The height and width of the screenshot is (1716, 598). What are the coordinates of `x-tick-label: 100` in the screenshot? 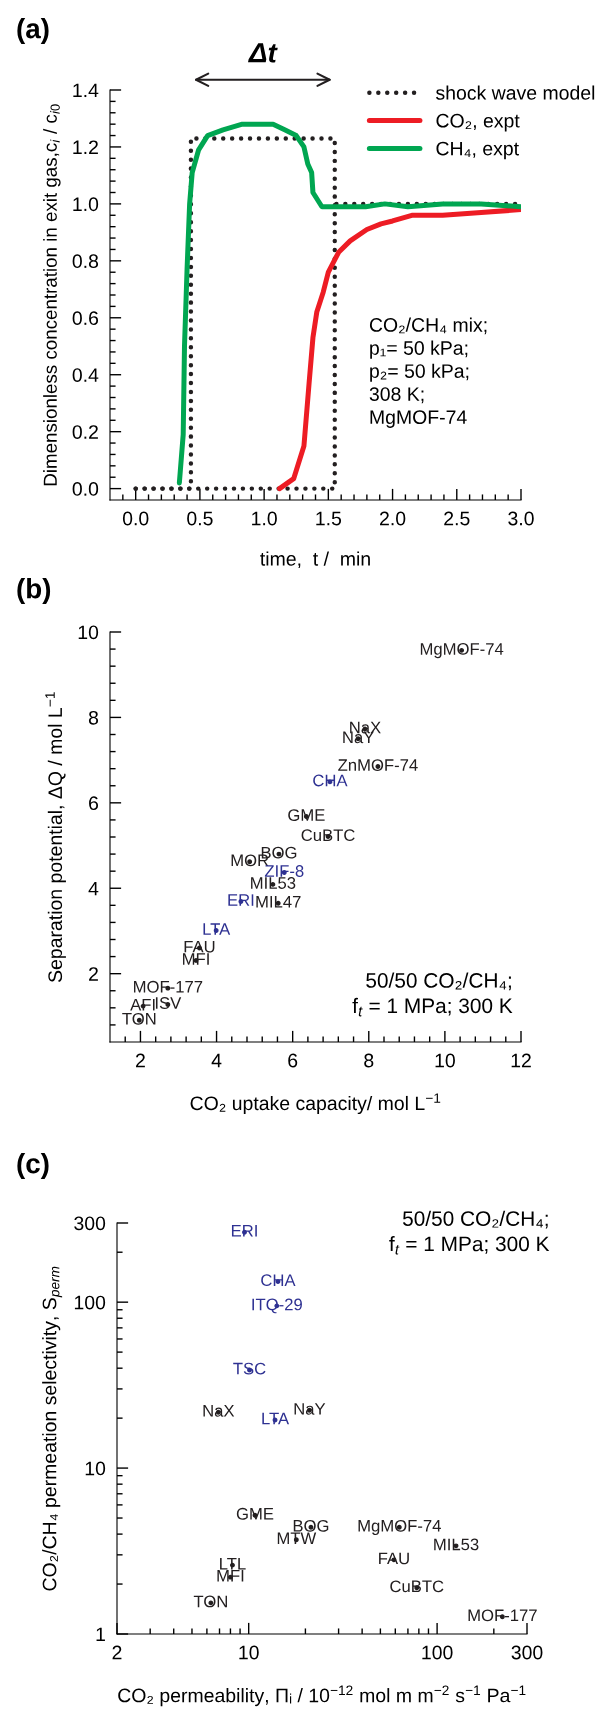 It's located at (437, 1652).